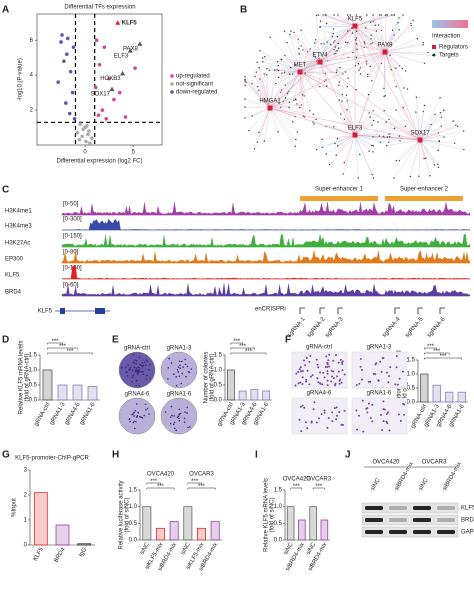 This screenshot has width=474, height=590. Describe the element at coordinates (320, 56) in the screenshot. I see `node-label: ETV4` at that location.